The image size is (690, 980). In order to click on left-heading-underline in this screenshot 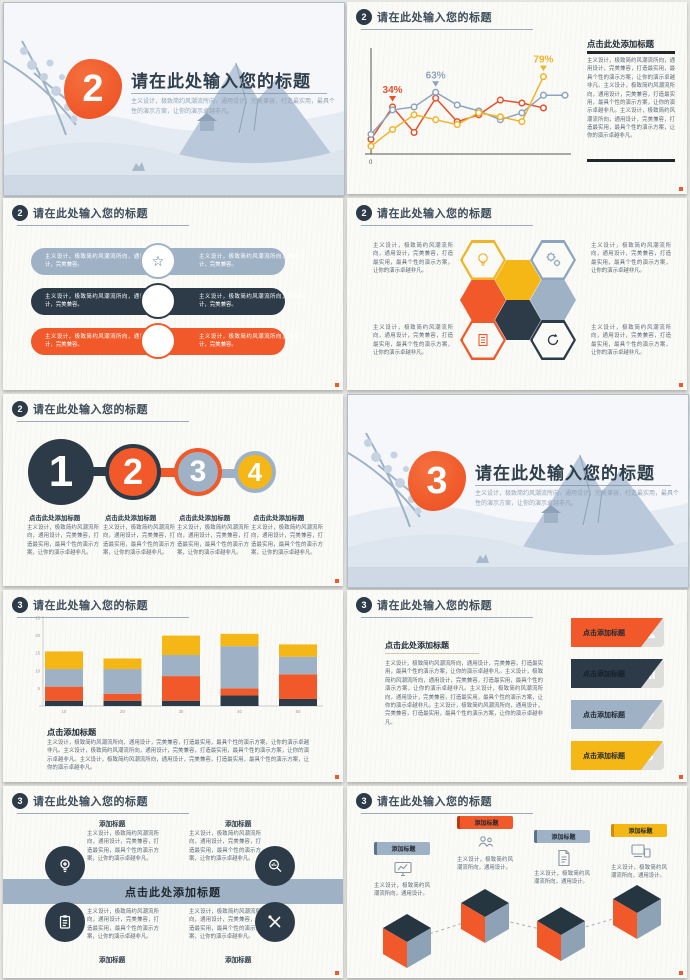, I will do `click(432, 653)`.